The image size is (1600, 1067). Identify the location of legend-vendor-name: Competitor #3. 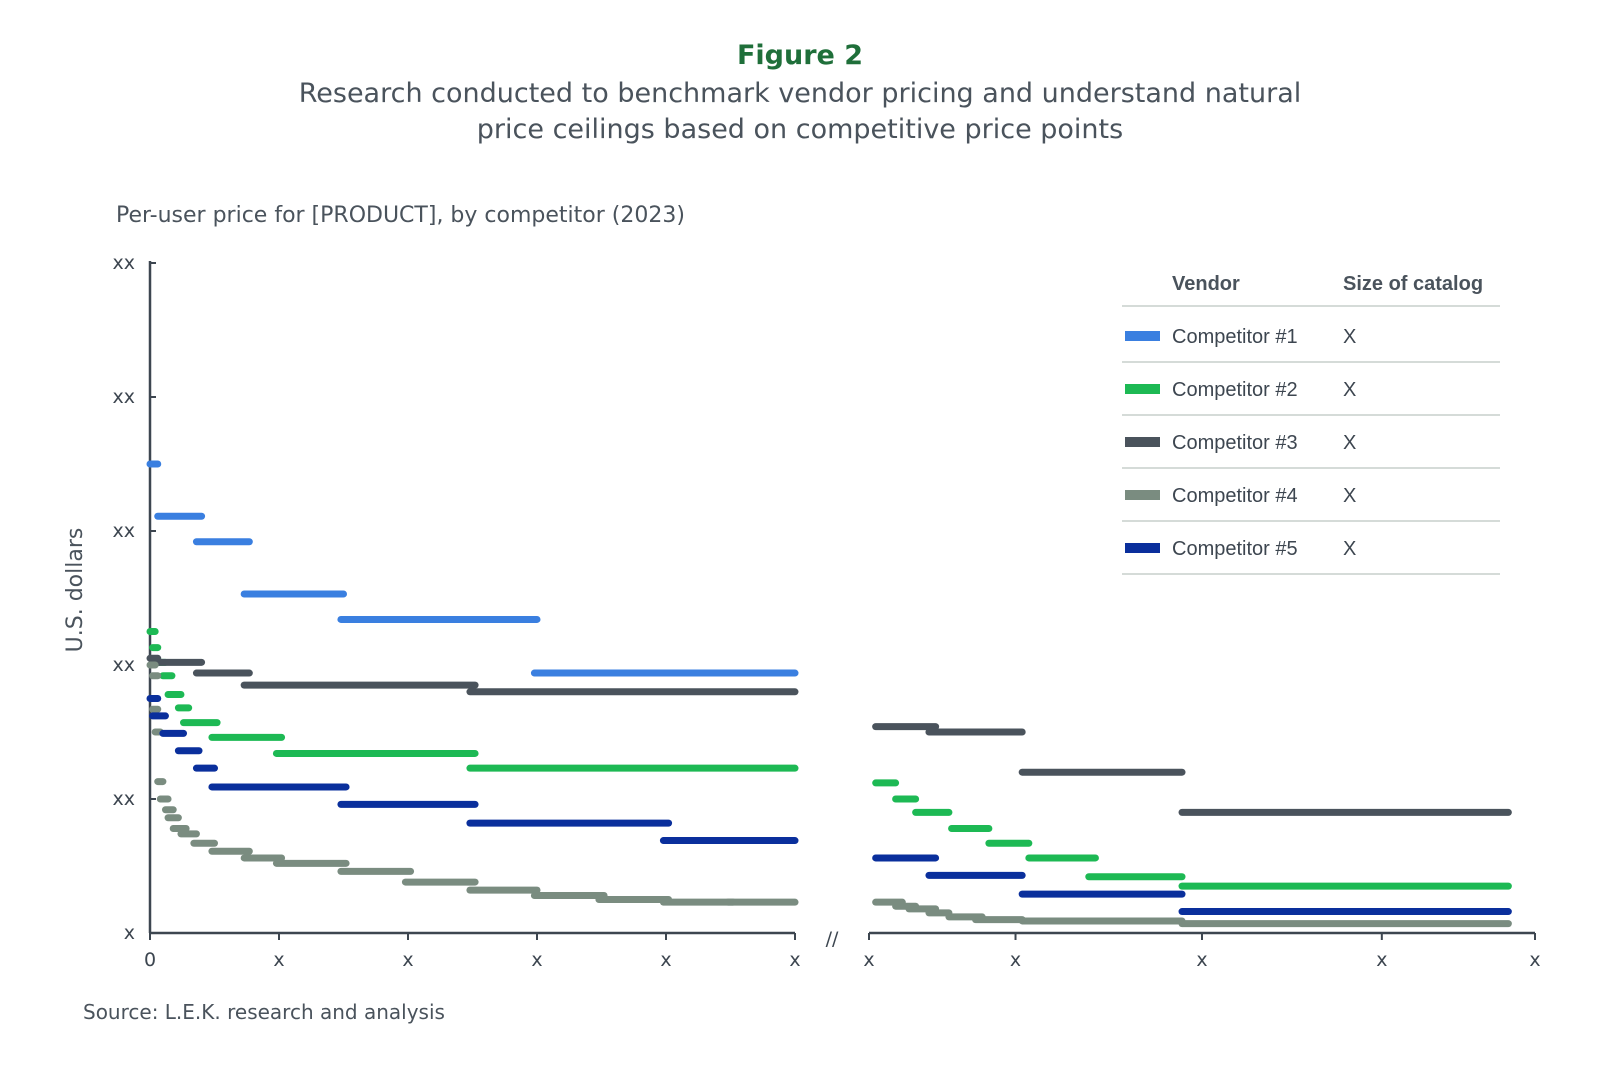
(1235, 443).